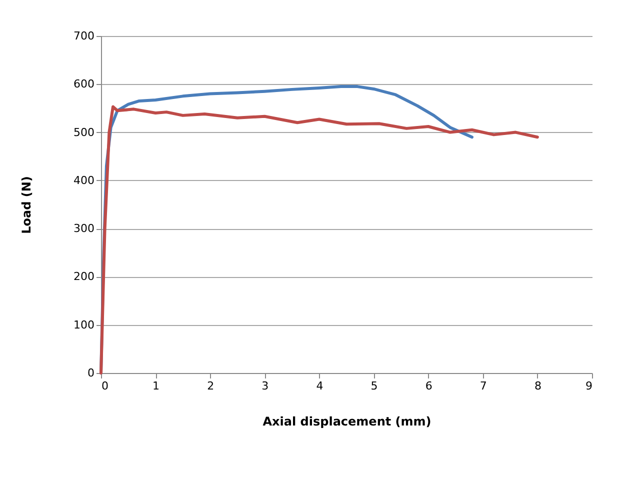 The width and height of the screenshot is (636, 487). What do you see at coordinates (91, 373) in the screenshot?
I see `y-tick-label: 0` at bounding box center [91, 373].